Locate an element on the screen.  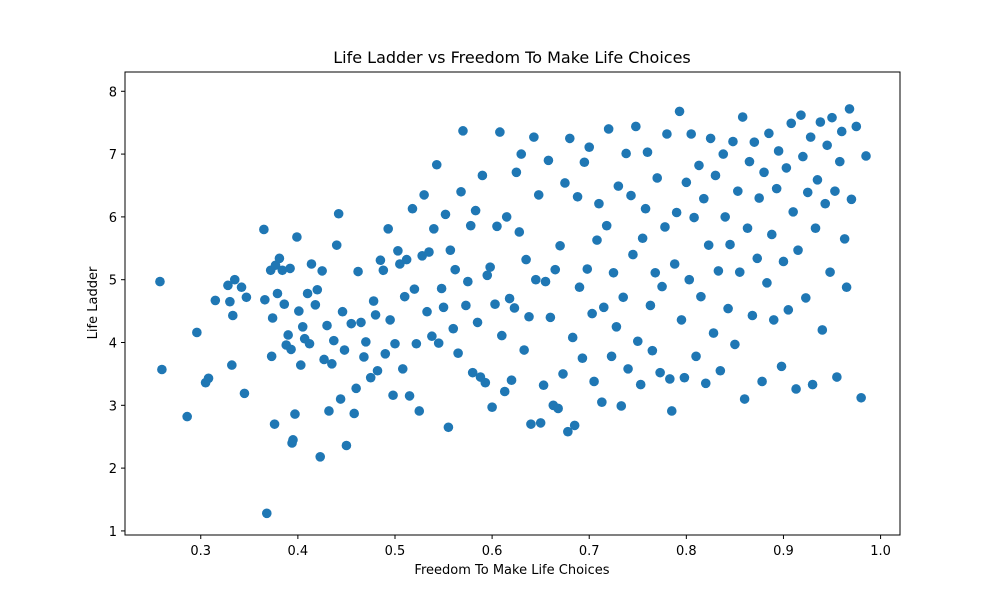
x-tick-label: 0.3 is located at coordinates (200, 551).